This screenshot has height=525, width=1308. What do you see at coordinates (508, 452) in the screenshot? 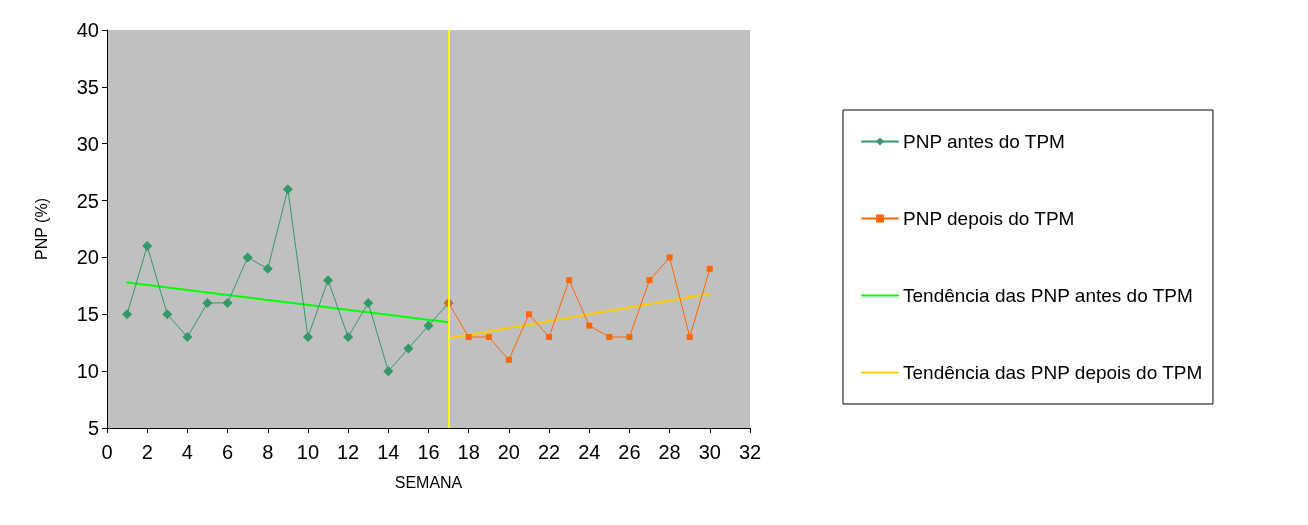
I see `x-tick-label: 20` at bounding box center [508, 452].